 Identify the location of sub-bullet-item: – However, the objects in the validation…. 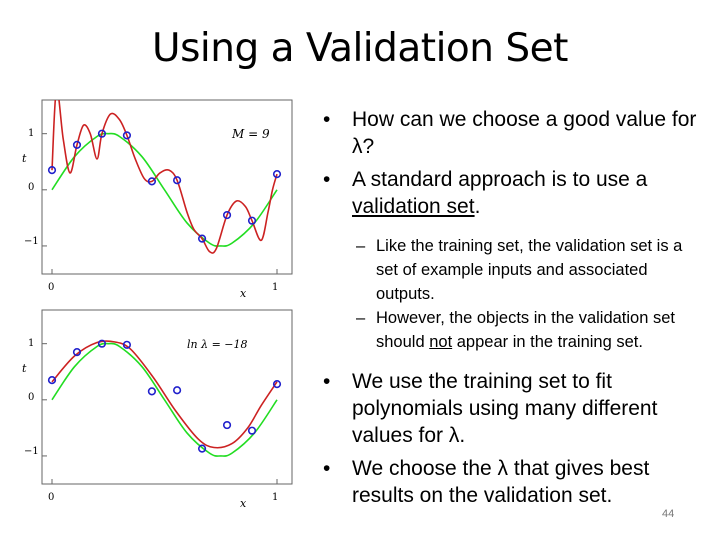
(513, 330).